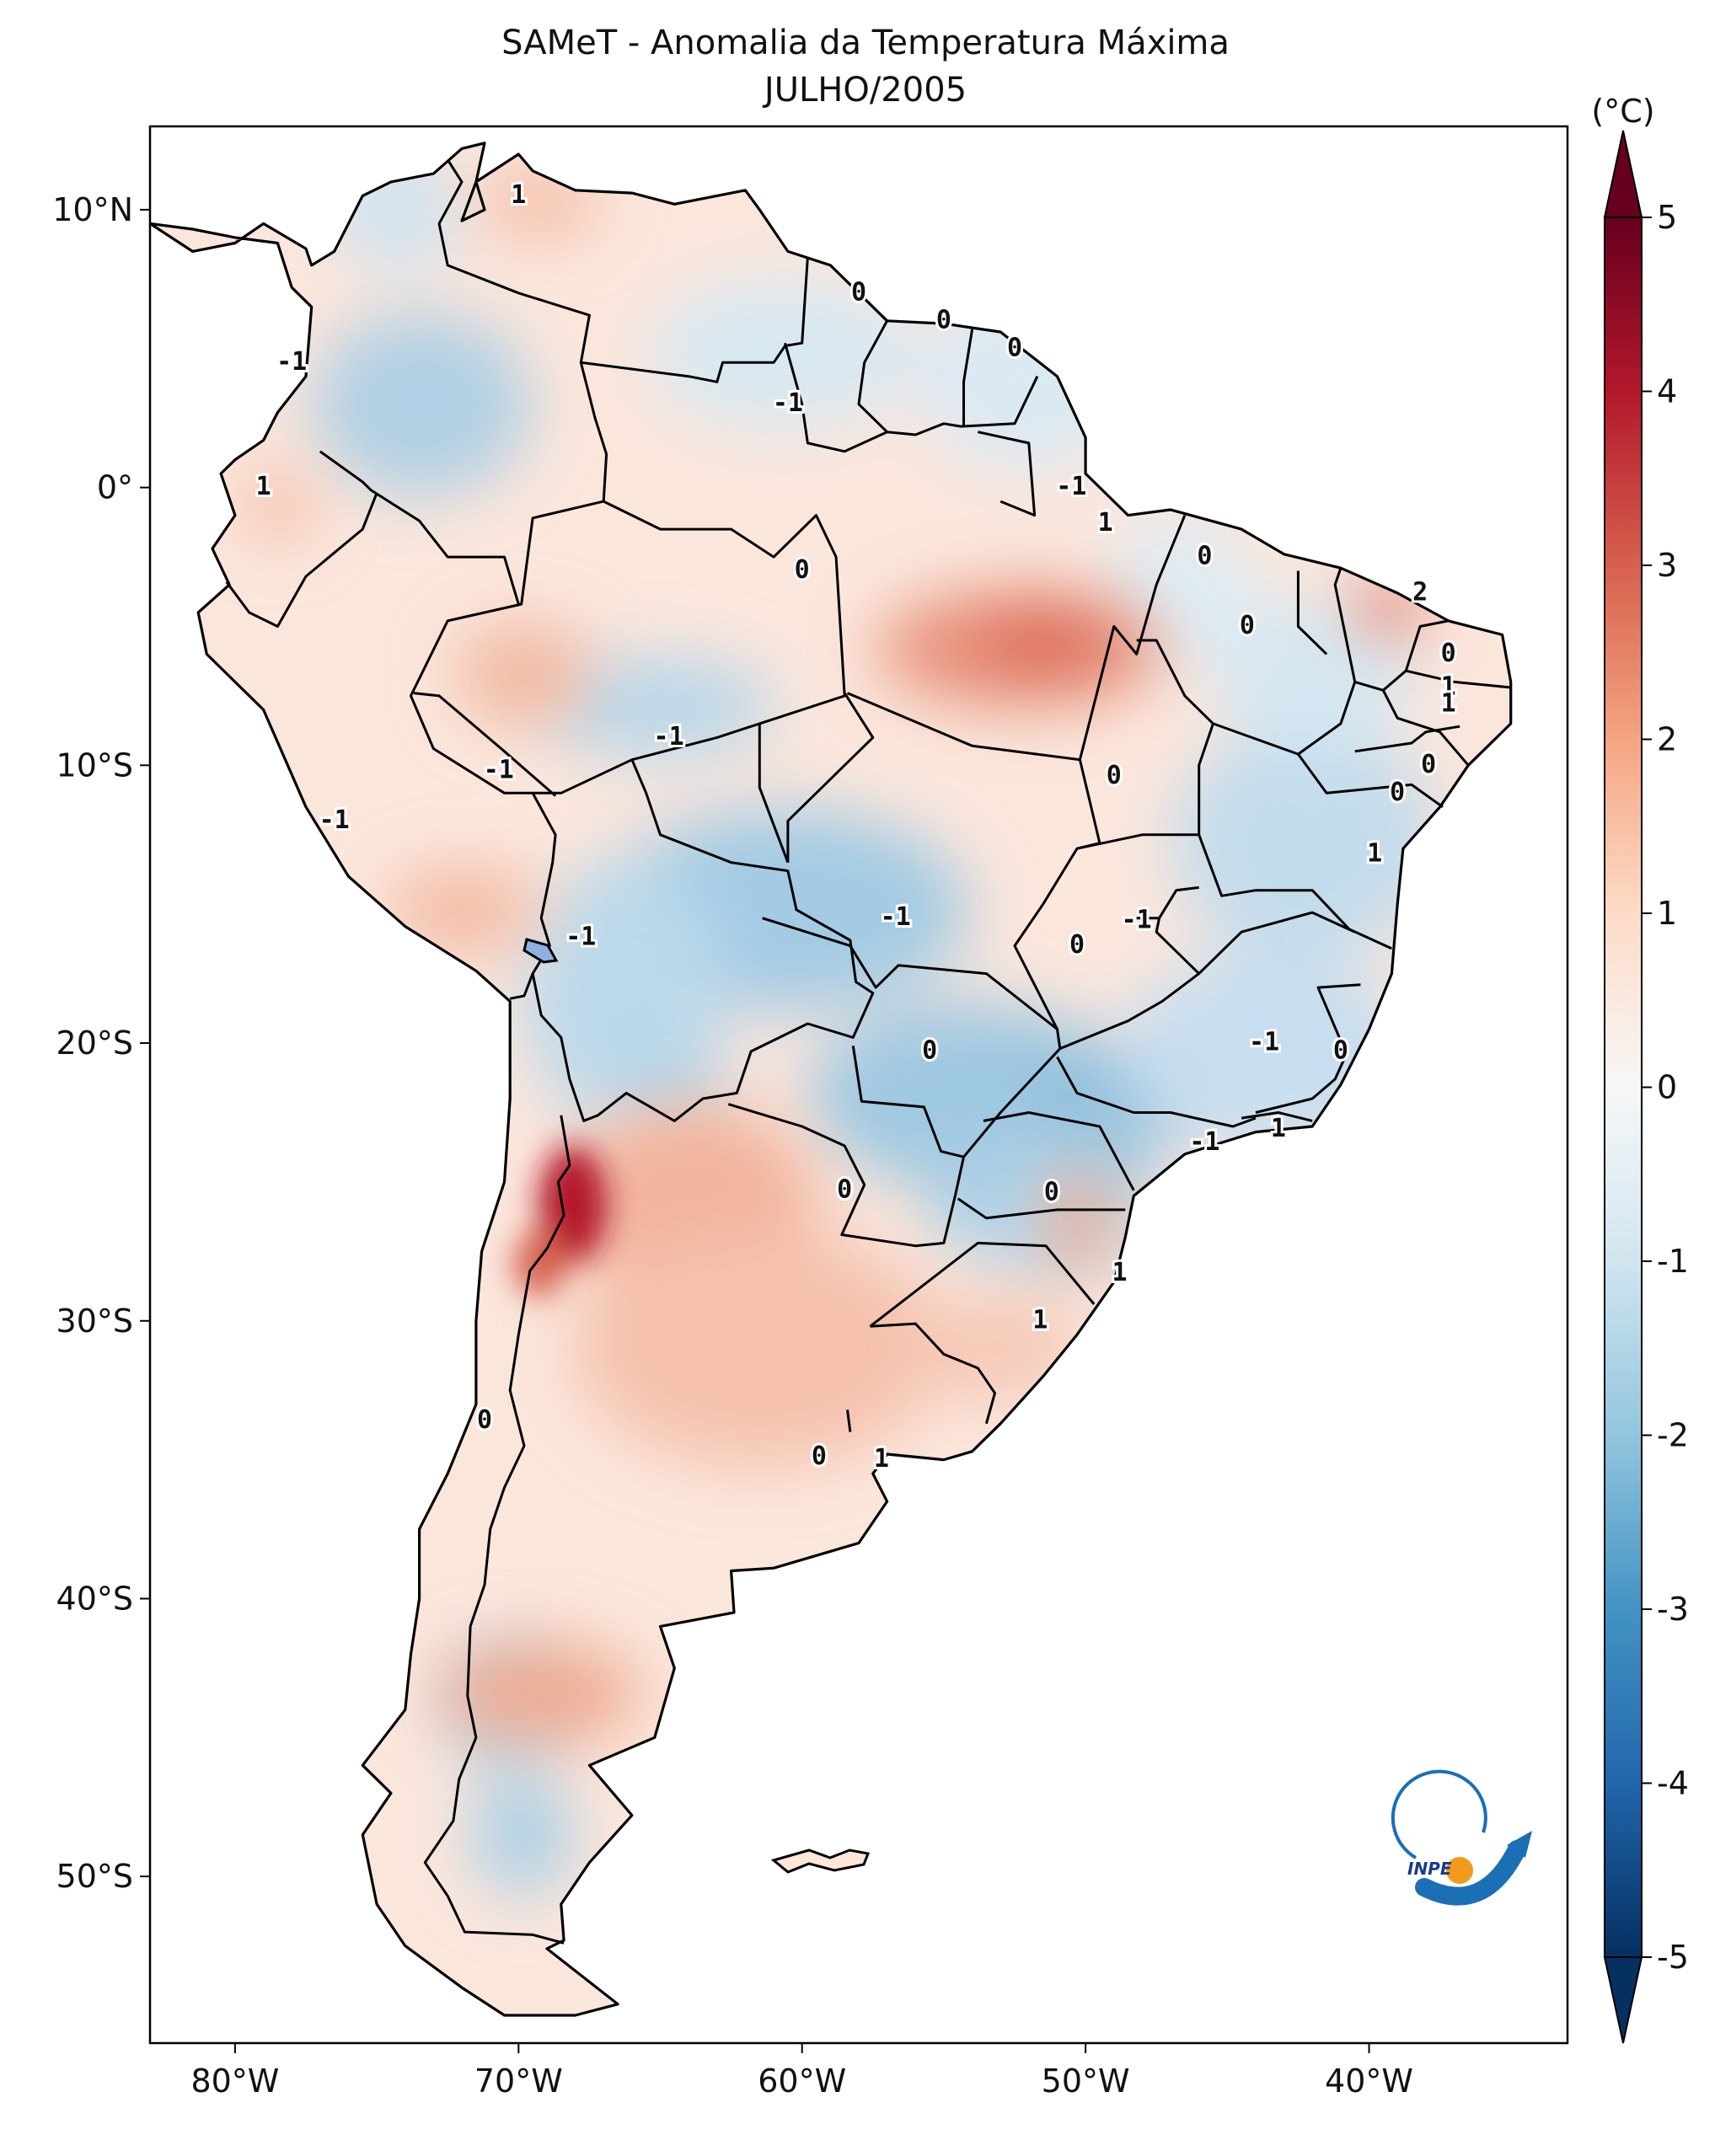  Describe the element at coordinates (1622, 111) in the screenshot. I see `colorbar-unit: (°C)` at that location.